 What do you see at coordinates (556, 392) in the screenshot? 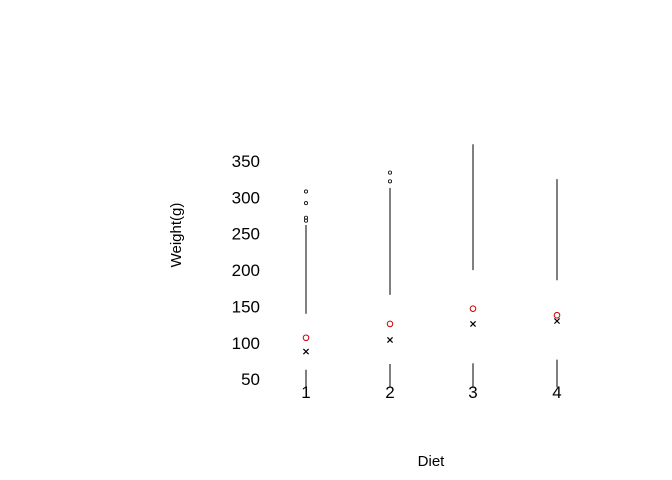
I see `x-tick-label: 4` at bounding box center [556, 392].